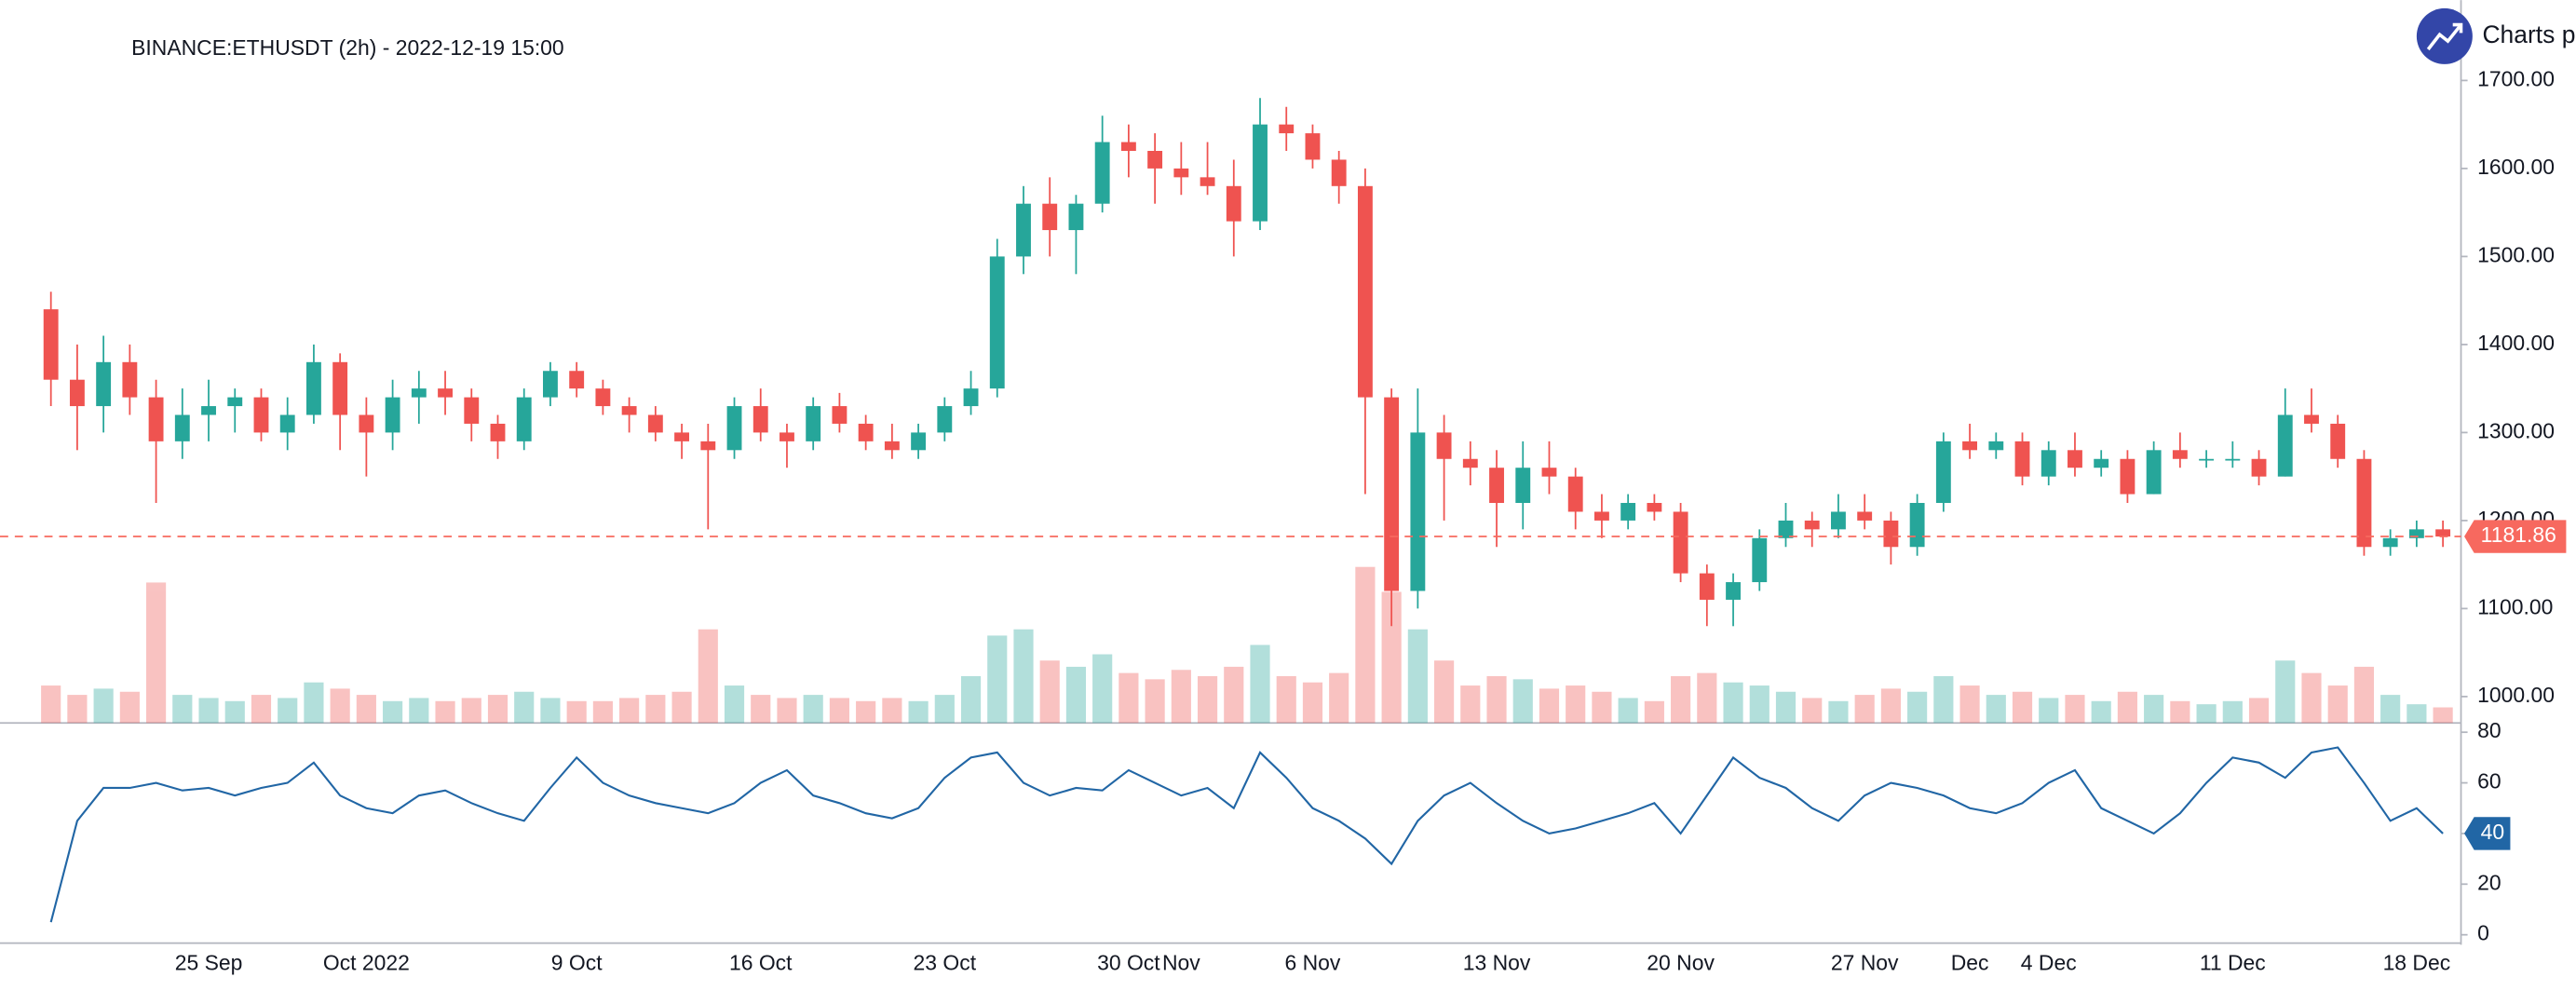  I want to click on osc-y-tick-label: 0, so click(2483, 933).